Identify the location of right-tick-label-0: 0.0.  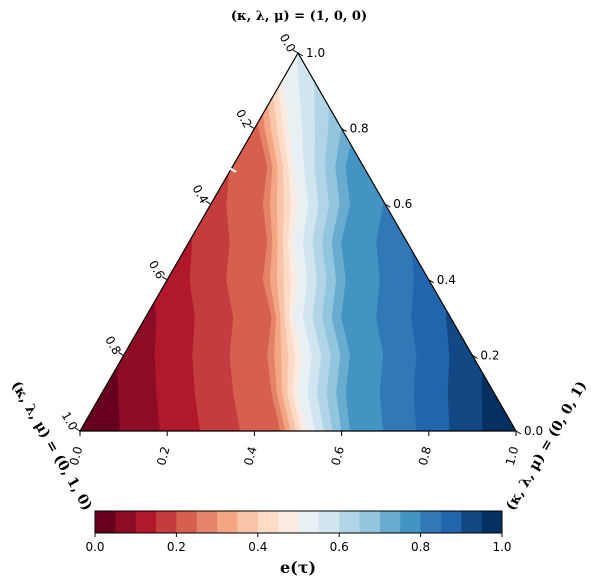
(533, 431).